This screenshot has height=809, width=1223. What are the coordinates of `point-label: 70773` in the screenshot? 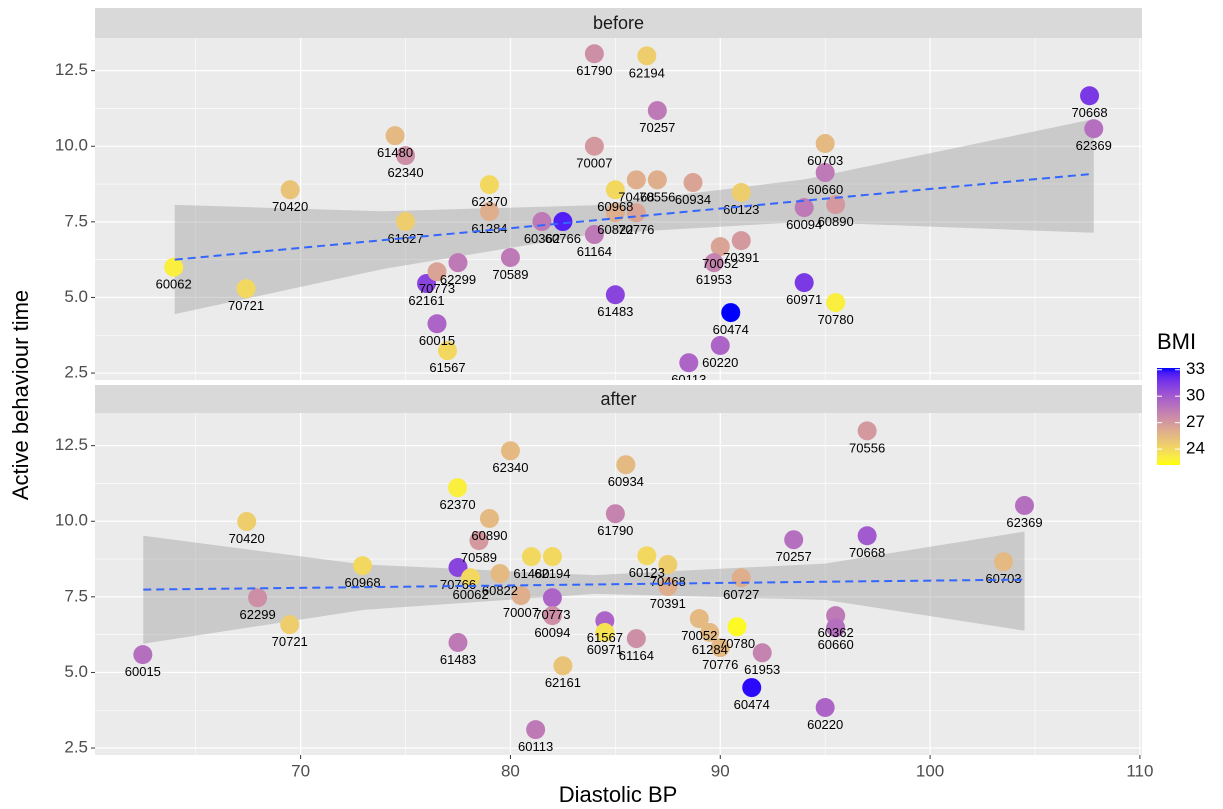 It's located at (437, 288).